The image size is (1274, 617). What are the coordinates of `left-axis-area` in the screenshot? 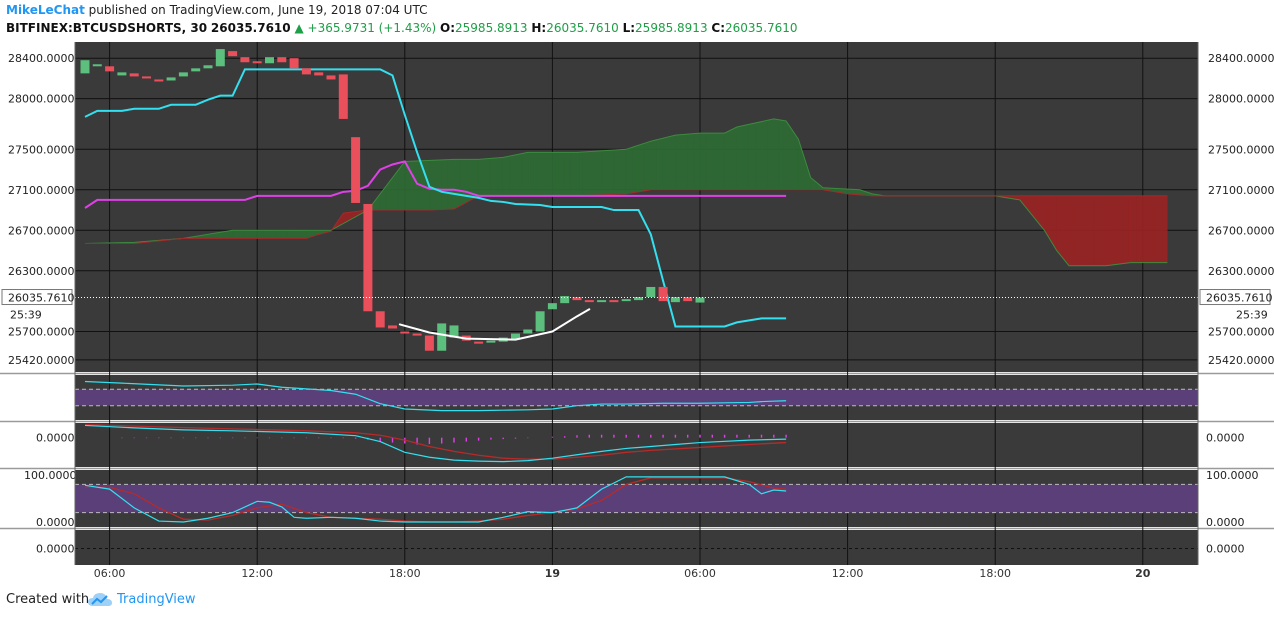 It's located at (37, 312).